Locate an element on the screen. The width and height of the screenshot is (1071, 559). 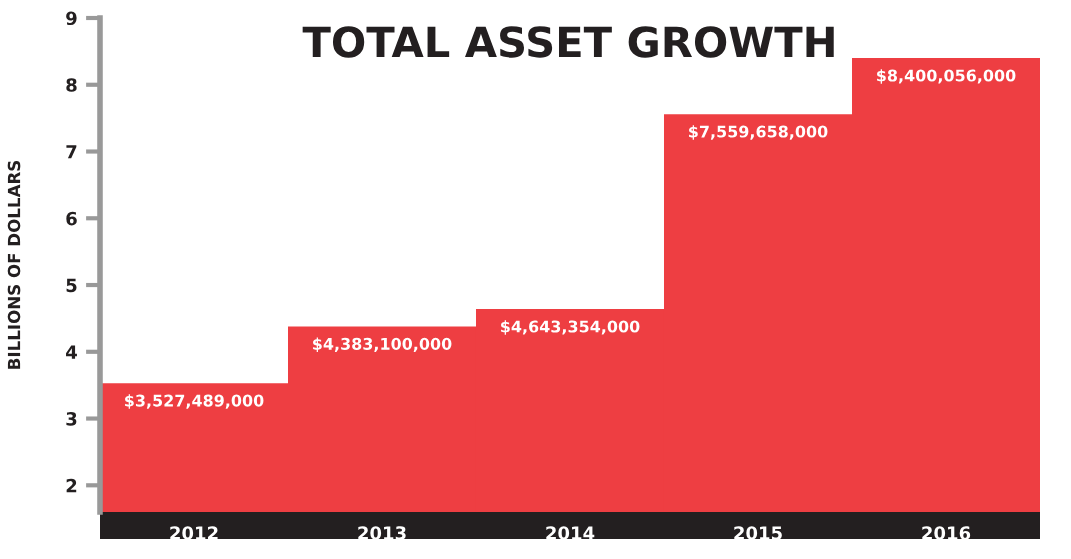
annotation: $4,643,354,000 is located at coordinates (570, 327).